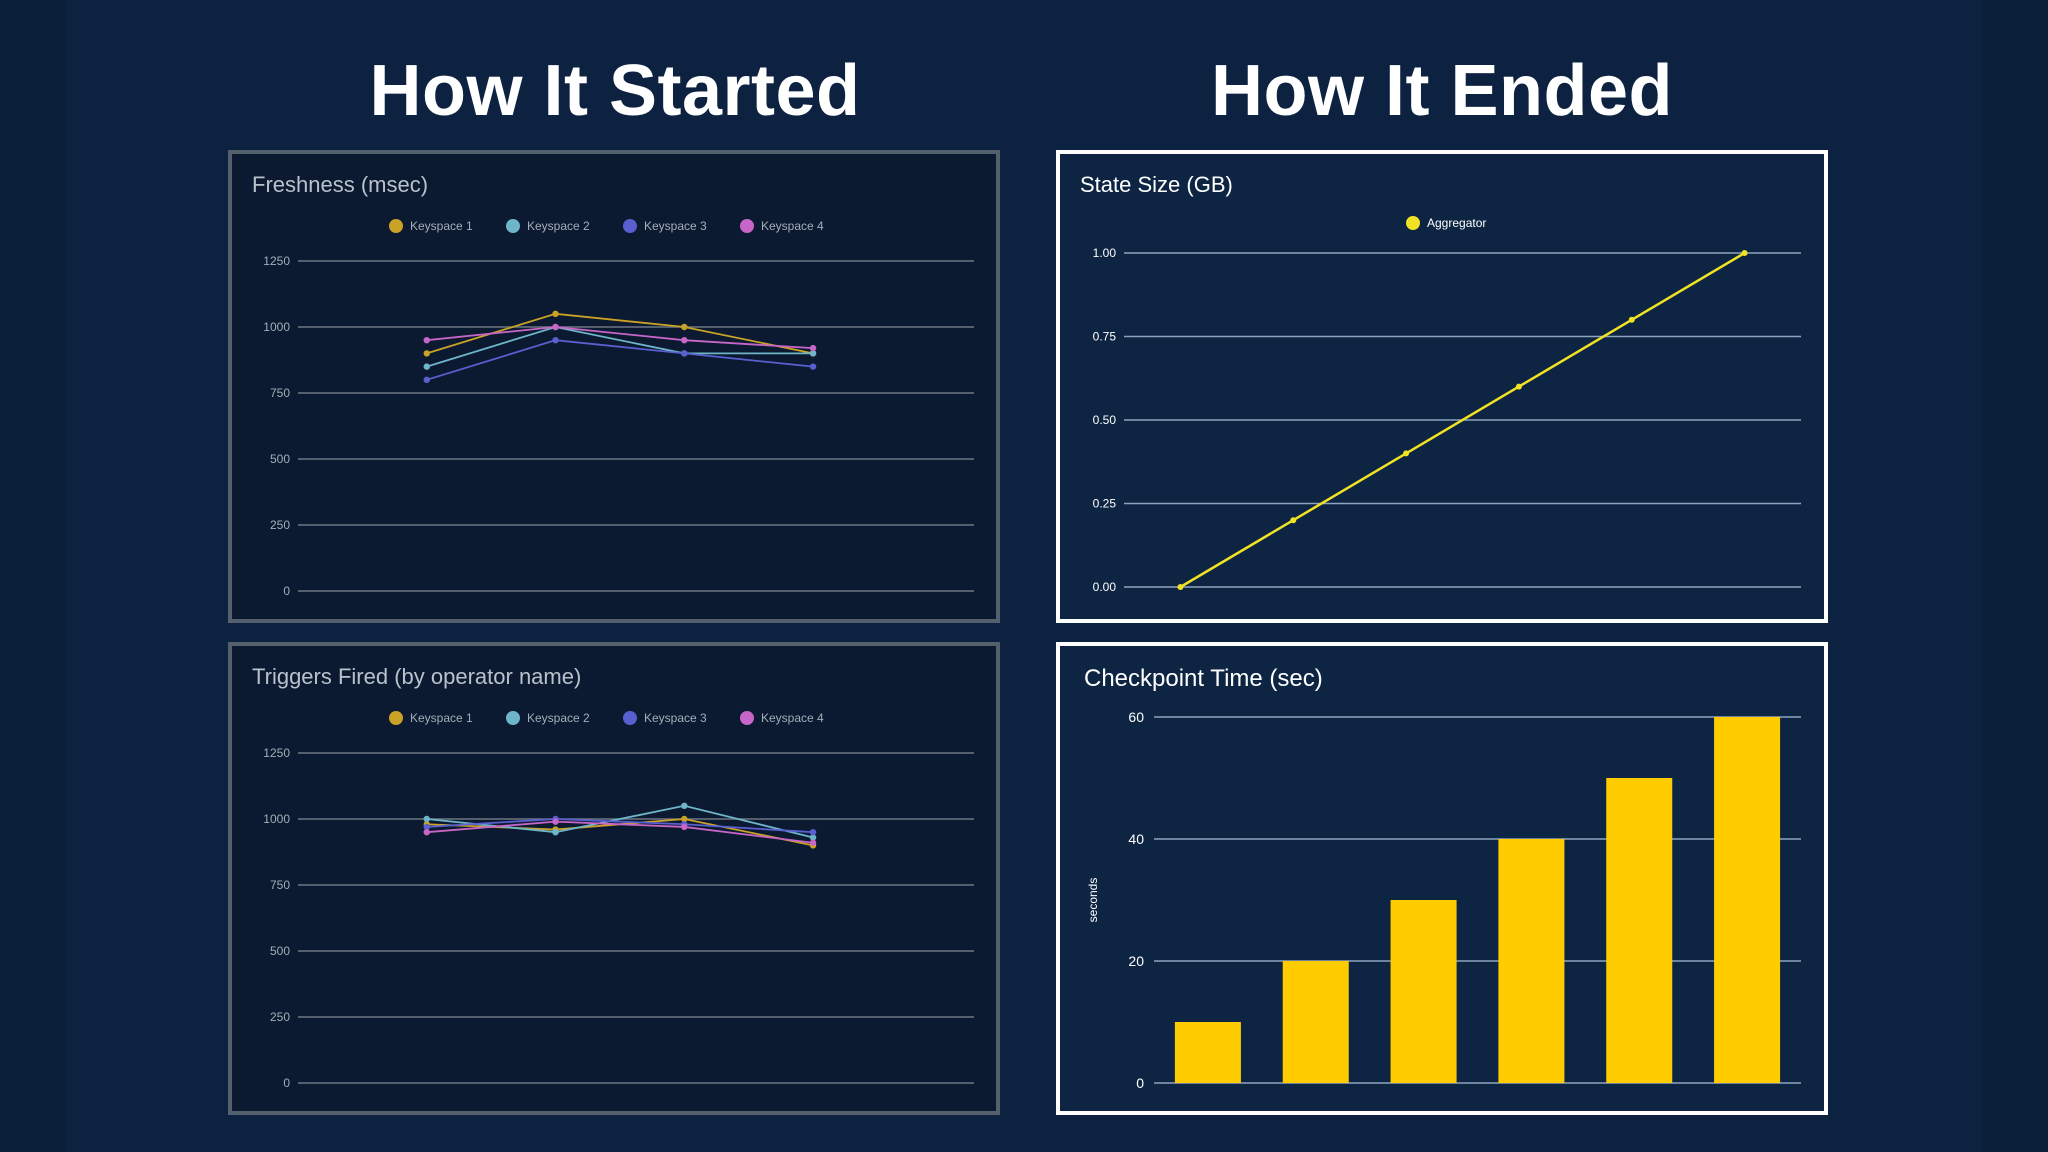 Image resolution: width=2048 pixels, height=1152 pixels. What do you see at coordinates (1105, 504) in the screenshot?
I see `y-tick-label: 0.25` at bounding box center [1105, 504].